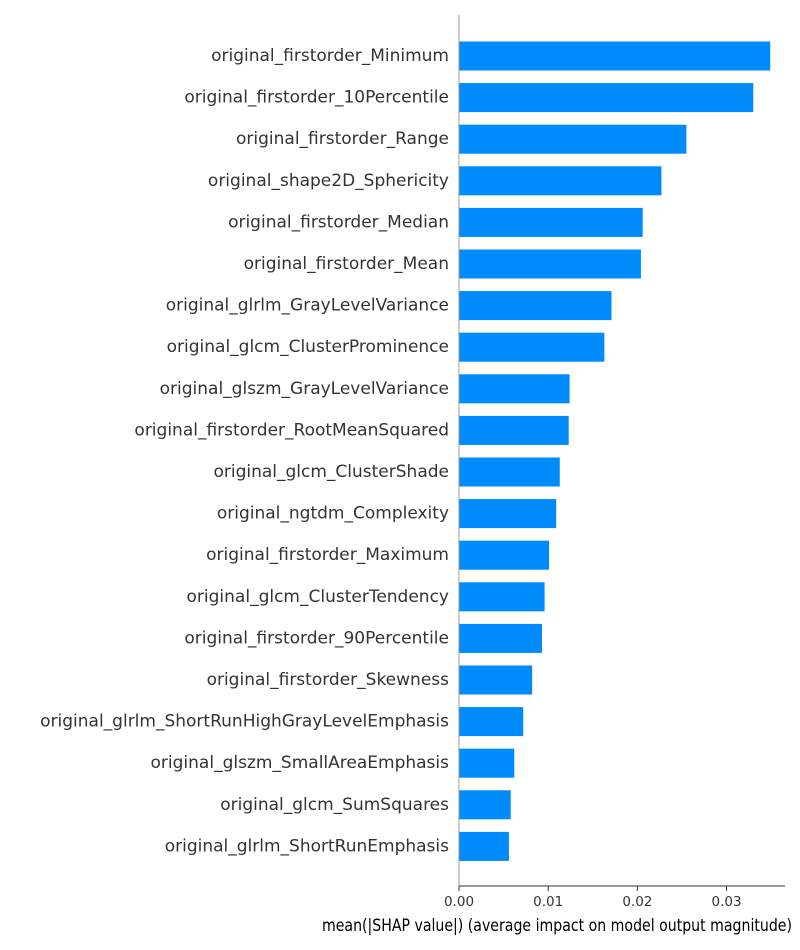 The width and height of the screenshot is (800, 950). I want to click on x-tick-label-3: 0.03, so click(726, 902).